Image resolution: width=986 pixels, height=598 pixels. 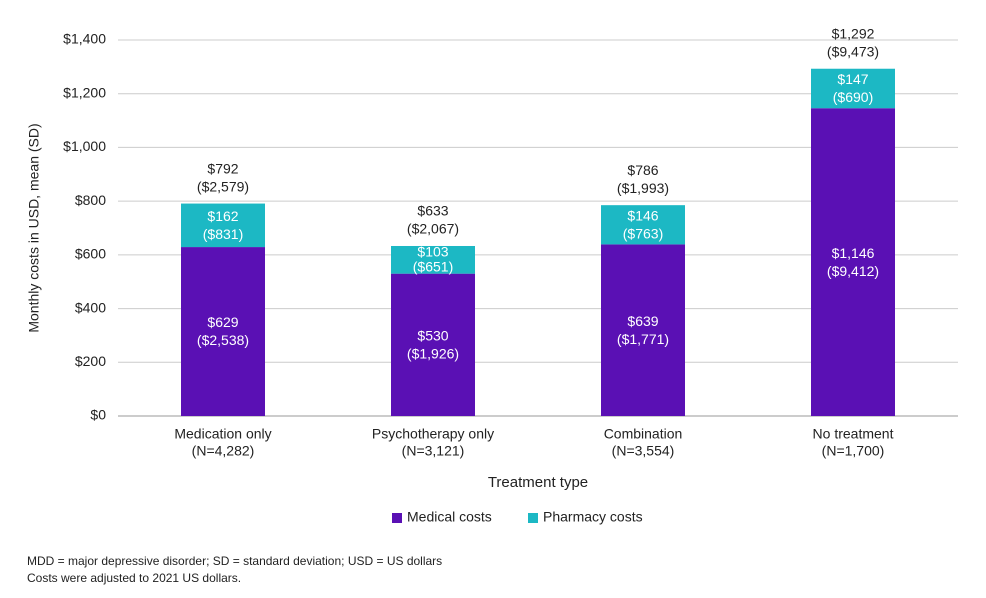 I want to click on data-label-pharmacy-sd: ($690), so click(x=853, y=97).